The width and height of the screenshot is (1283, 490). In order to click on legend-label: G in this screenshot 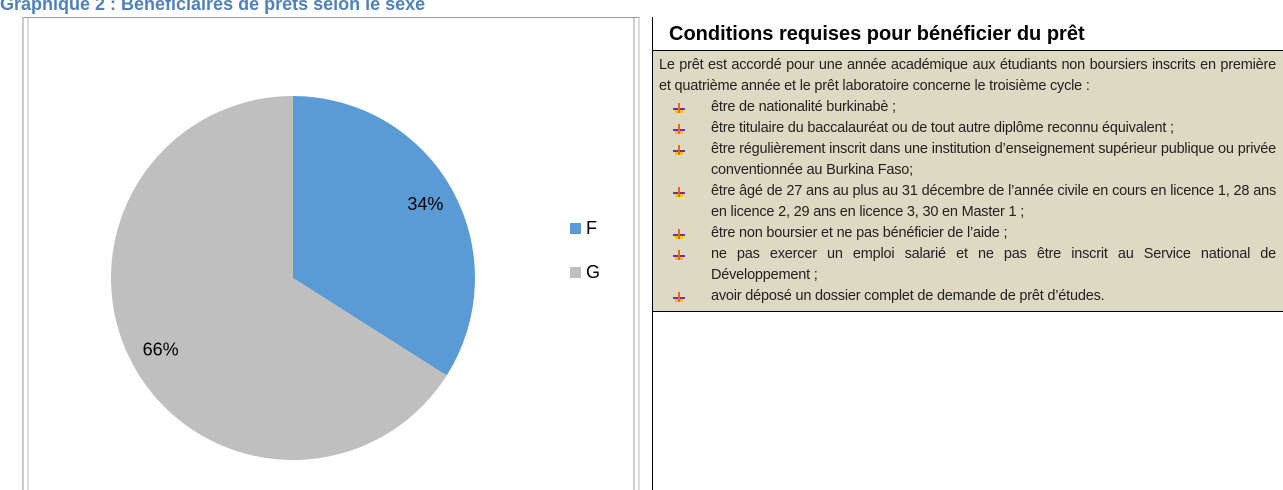, I will do `click(593, 272)`.